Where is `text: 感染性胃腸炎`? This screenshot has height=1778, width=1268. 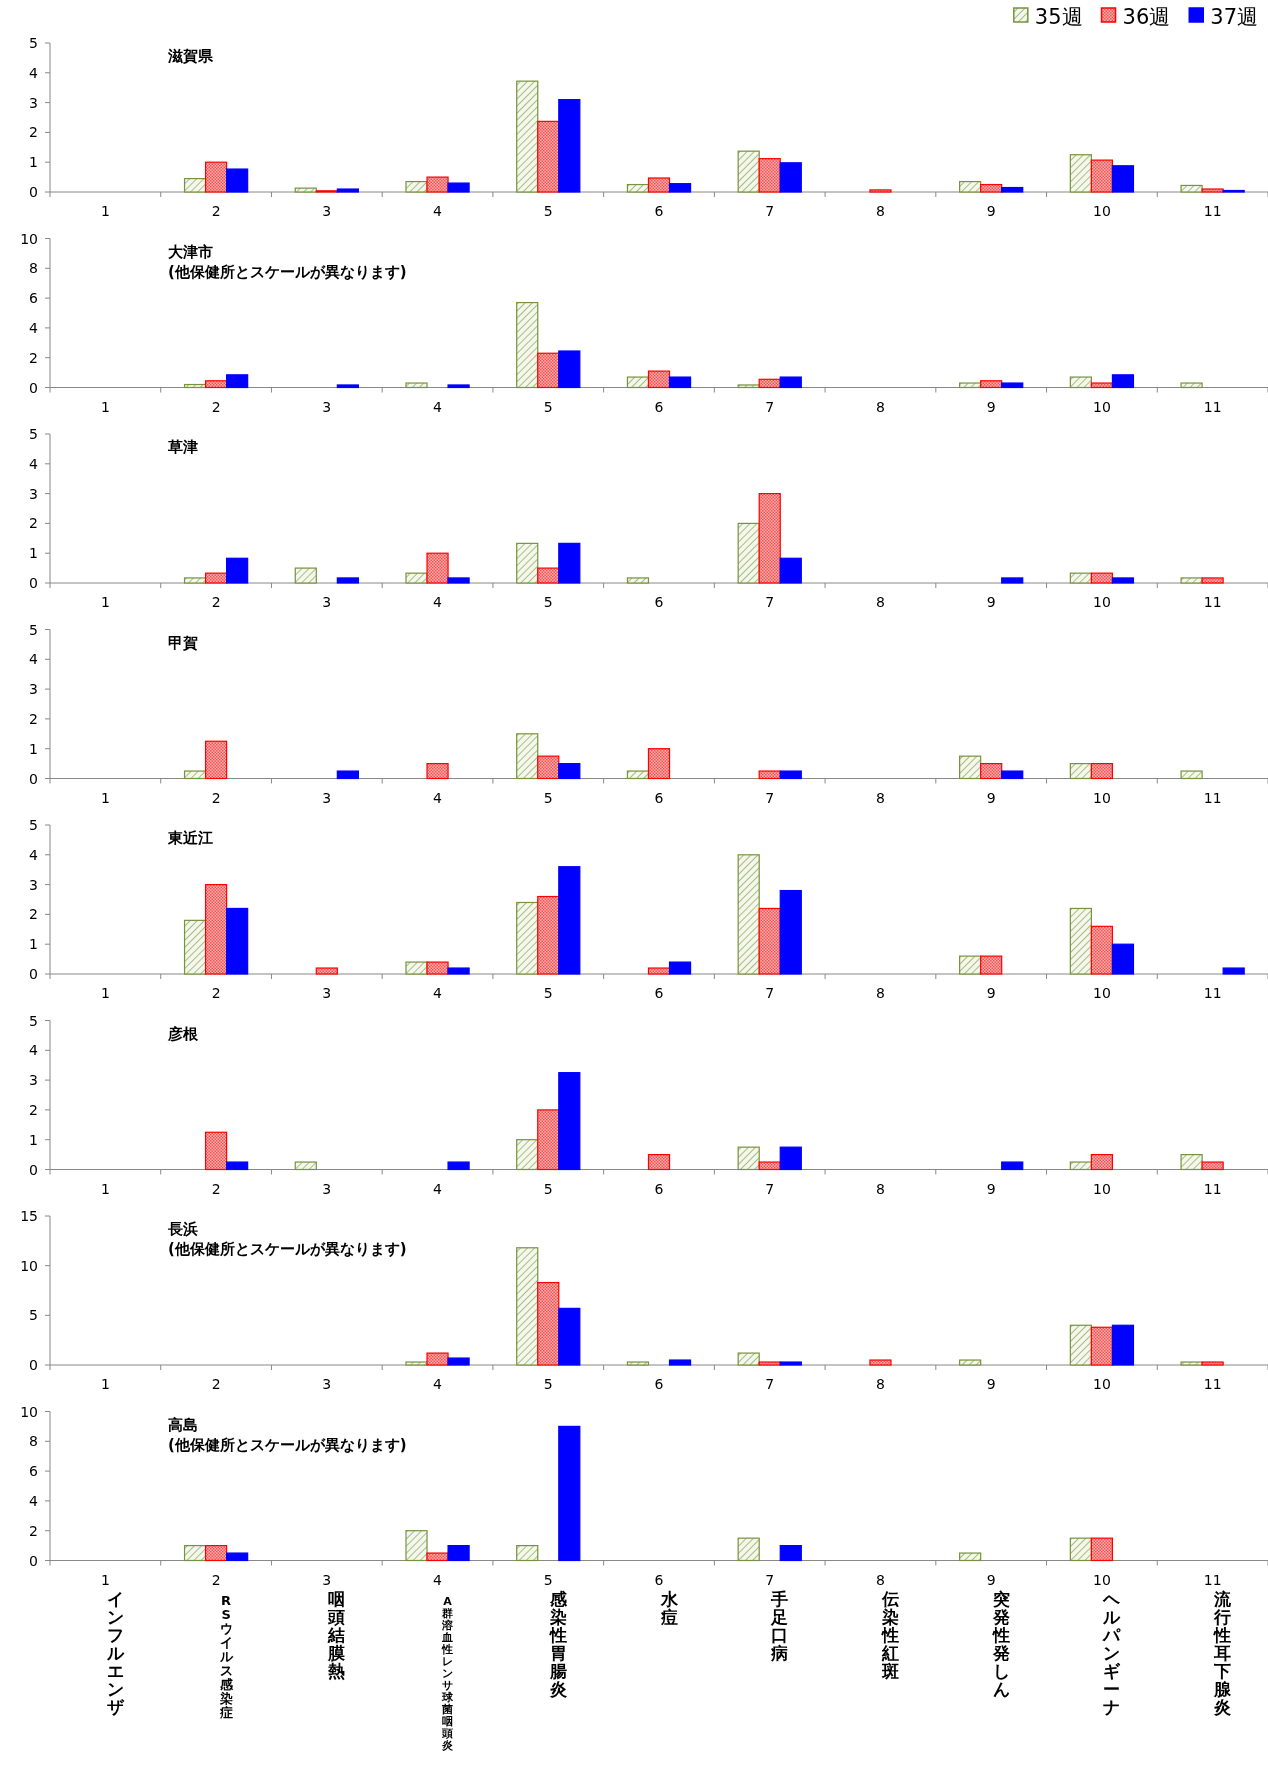
text: 感染性胃腸炎 is located at coordinates (558, 1643).